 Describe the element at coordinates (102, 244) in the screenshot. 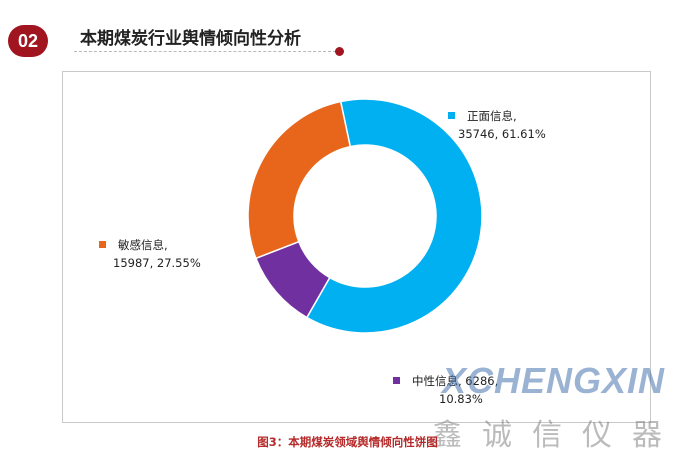

I see `legend-swatch-sensitive` at that location.